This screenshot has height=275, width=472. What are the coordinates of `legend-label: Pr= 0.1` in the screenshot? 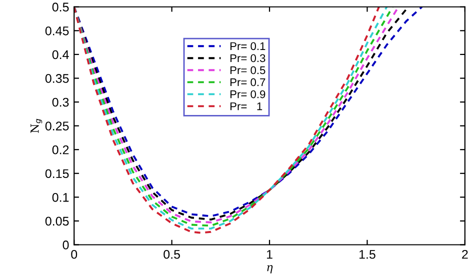 It's located at (248, 46).